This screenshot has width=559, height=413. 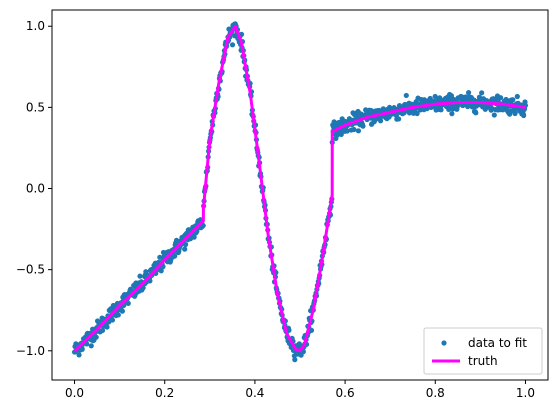 What do you see at coordinates (435, 393) in the screenshot?
I see `x-tick-label: 0.8` at bounding box center [435, 393].